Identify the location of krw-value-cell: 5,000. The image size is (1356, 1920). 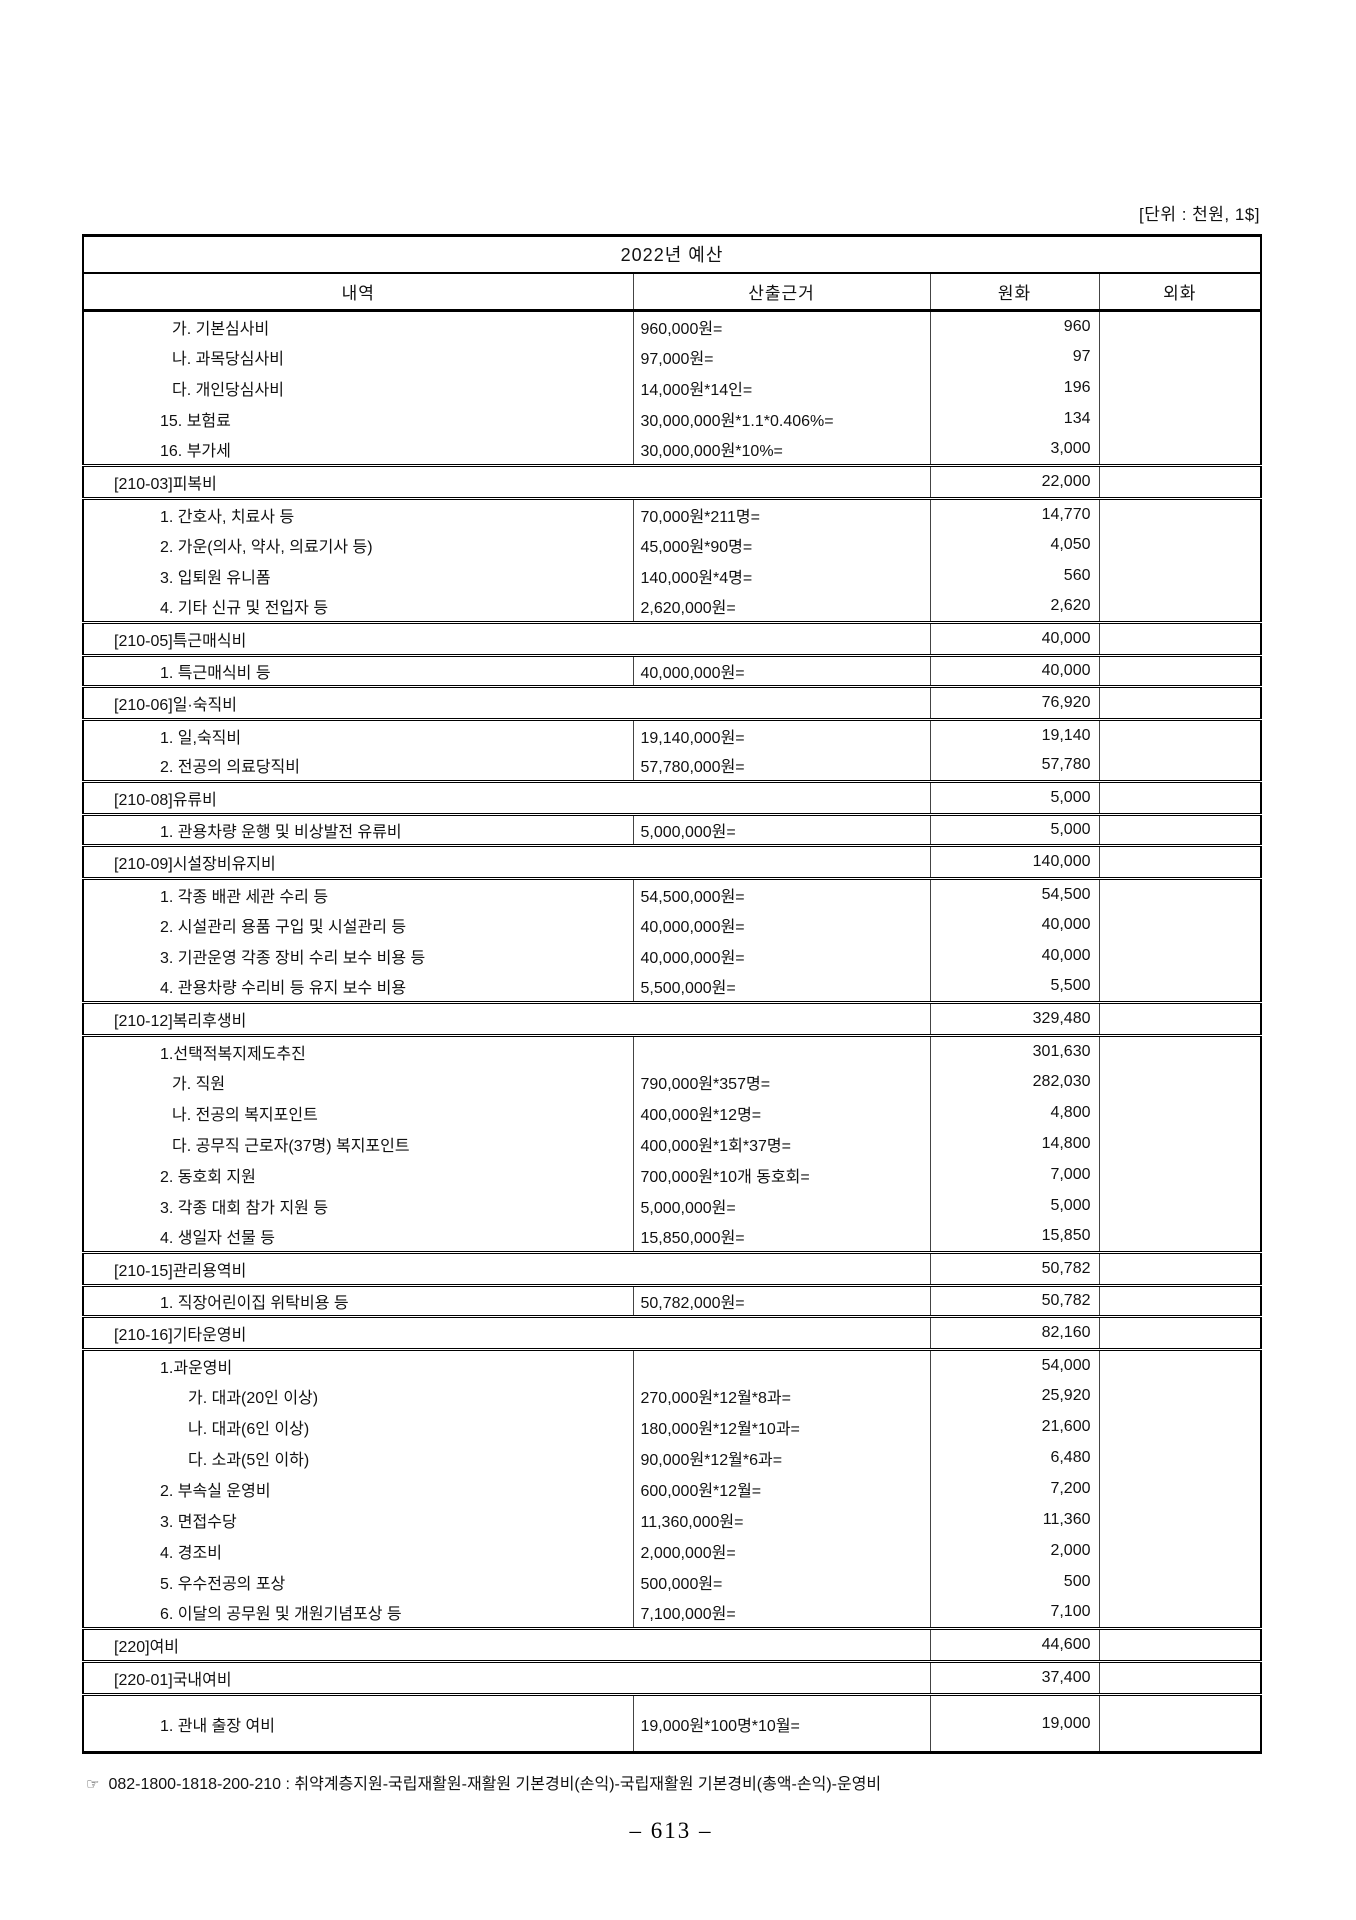
(1014, 830).